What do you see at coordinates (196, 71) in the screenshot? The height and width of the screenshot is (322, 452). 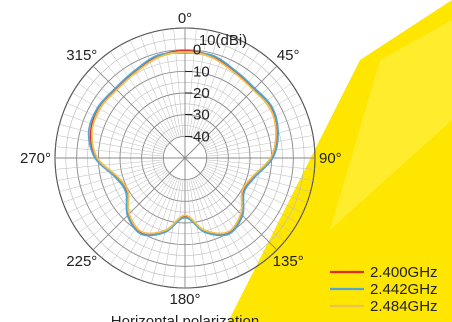 I see `radial-tick-label: −10` at bounding box center [196, 71].